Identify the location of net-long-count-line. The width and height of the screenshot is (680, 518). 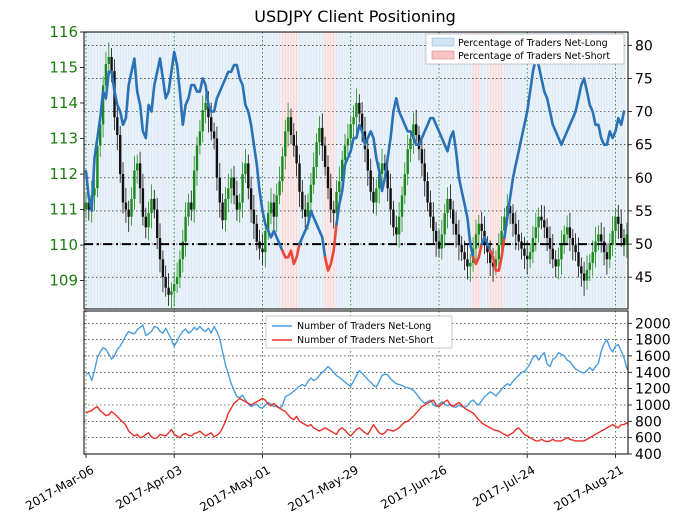
(356, 366).